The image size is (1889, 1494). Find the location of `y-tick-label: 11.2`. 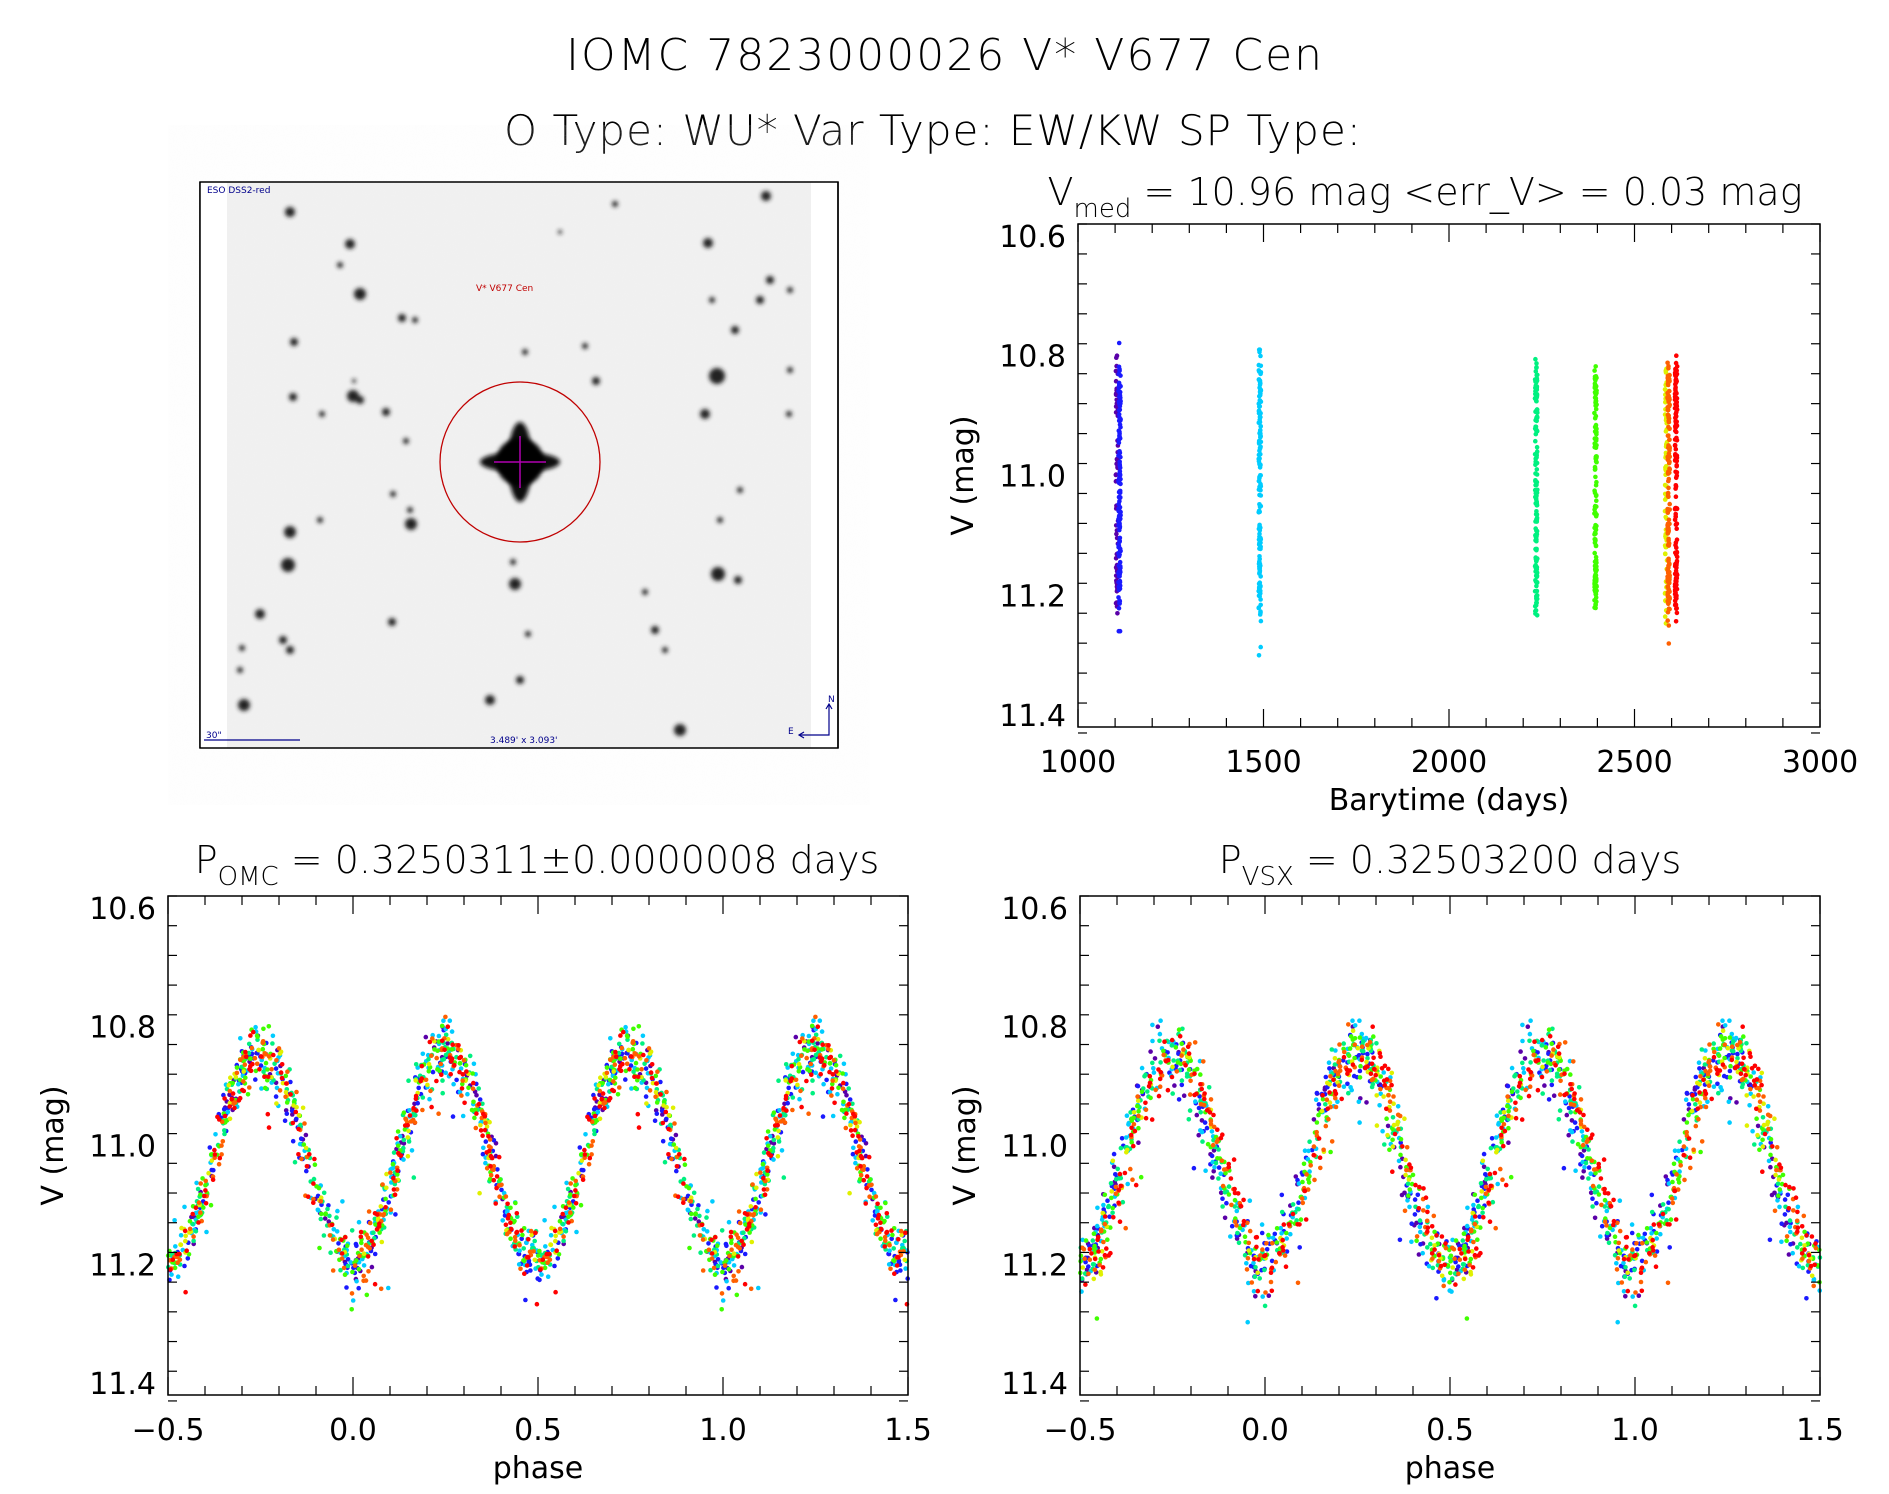

y-tick-label: 11.2 is located at coordinates (122, 1265).